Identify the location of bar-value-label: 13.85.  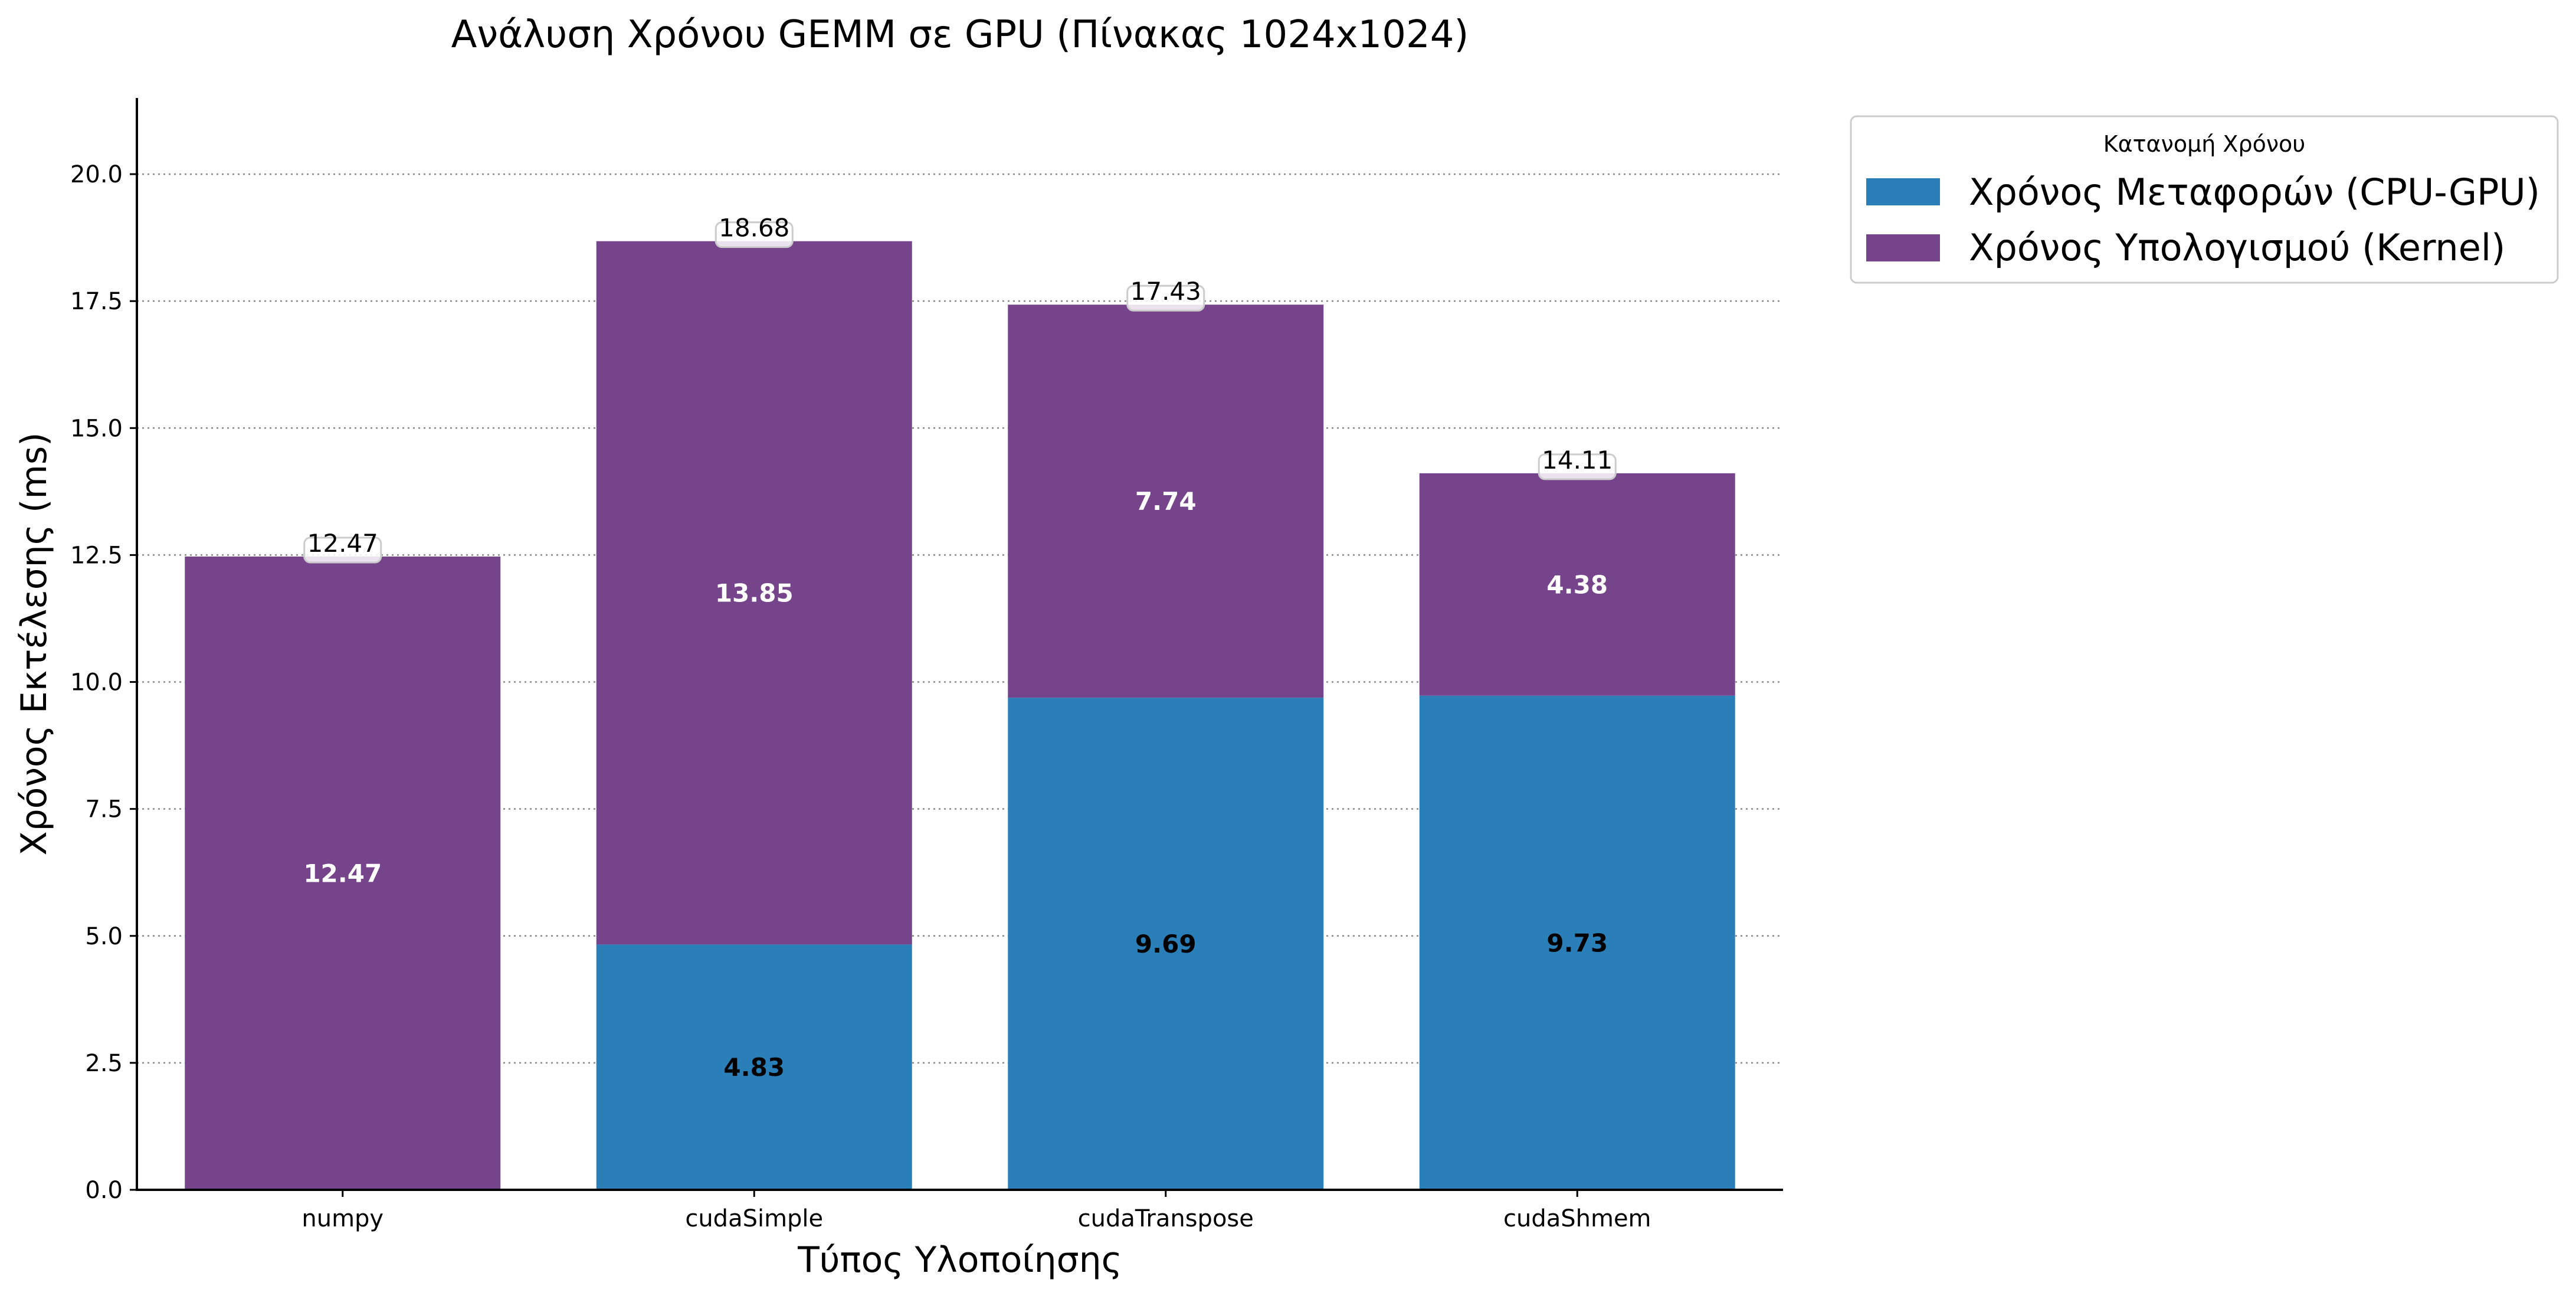
(754, 593).